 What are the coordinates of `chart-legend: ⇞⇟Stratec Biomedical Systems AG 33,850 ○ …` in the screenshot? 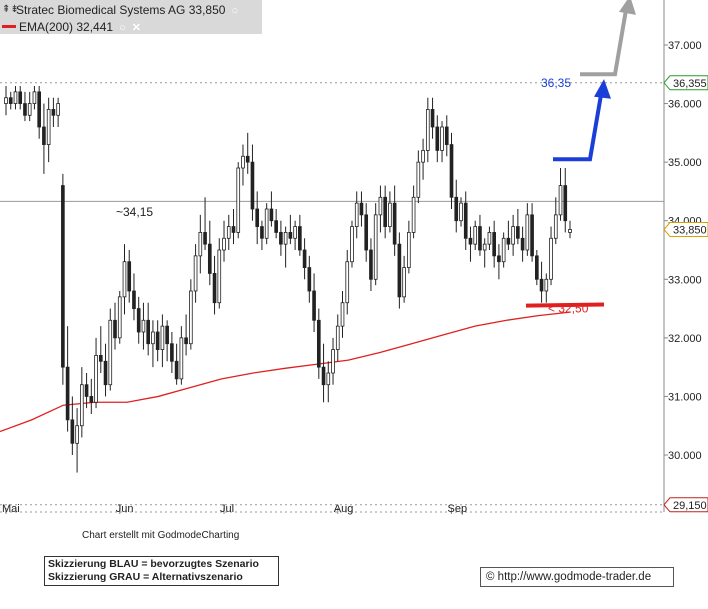 It's located at (131, 17).